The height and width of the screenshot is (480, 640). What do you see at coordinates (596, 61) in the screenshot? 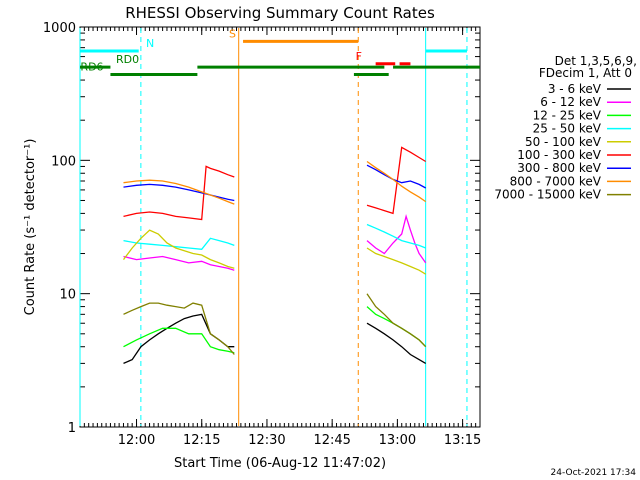
I see `legend-header-1: Det 1,3,5,6,9,` at bounding box center [596, 61].